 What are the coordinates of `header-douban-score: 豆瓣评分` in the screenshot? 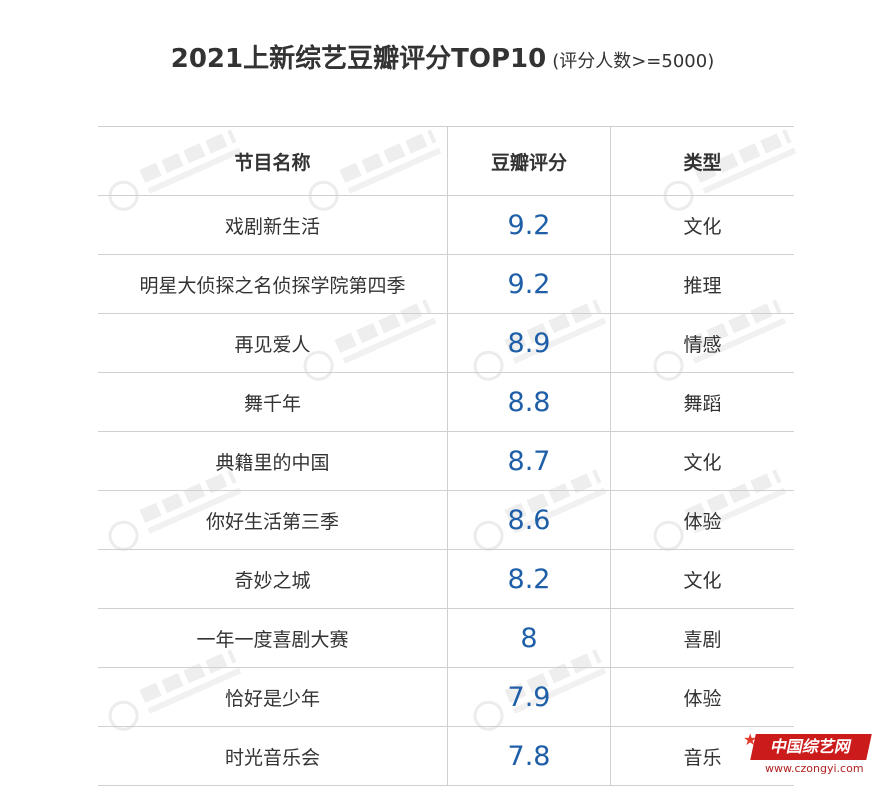 It's located at (529, 161).